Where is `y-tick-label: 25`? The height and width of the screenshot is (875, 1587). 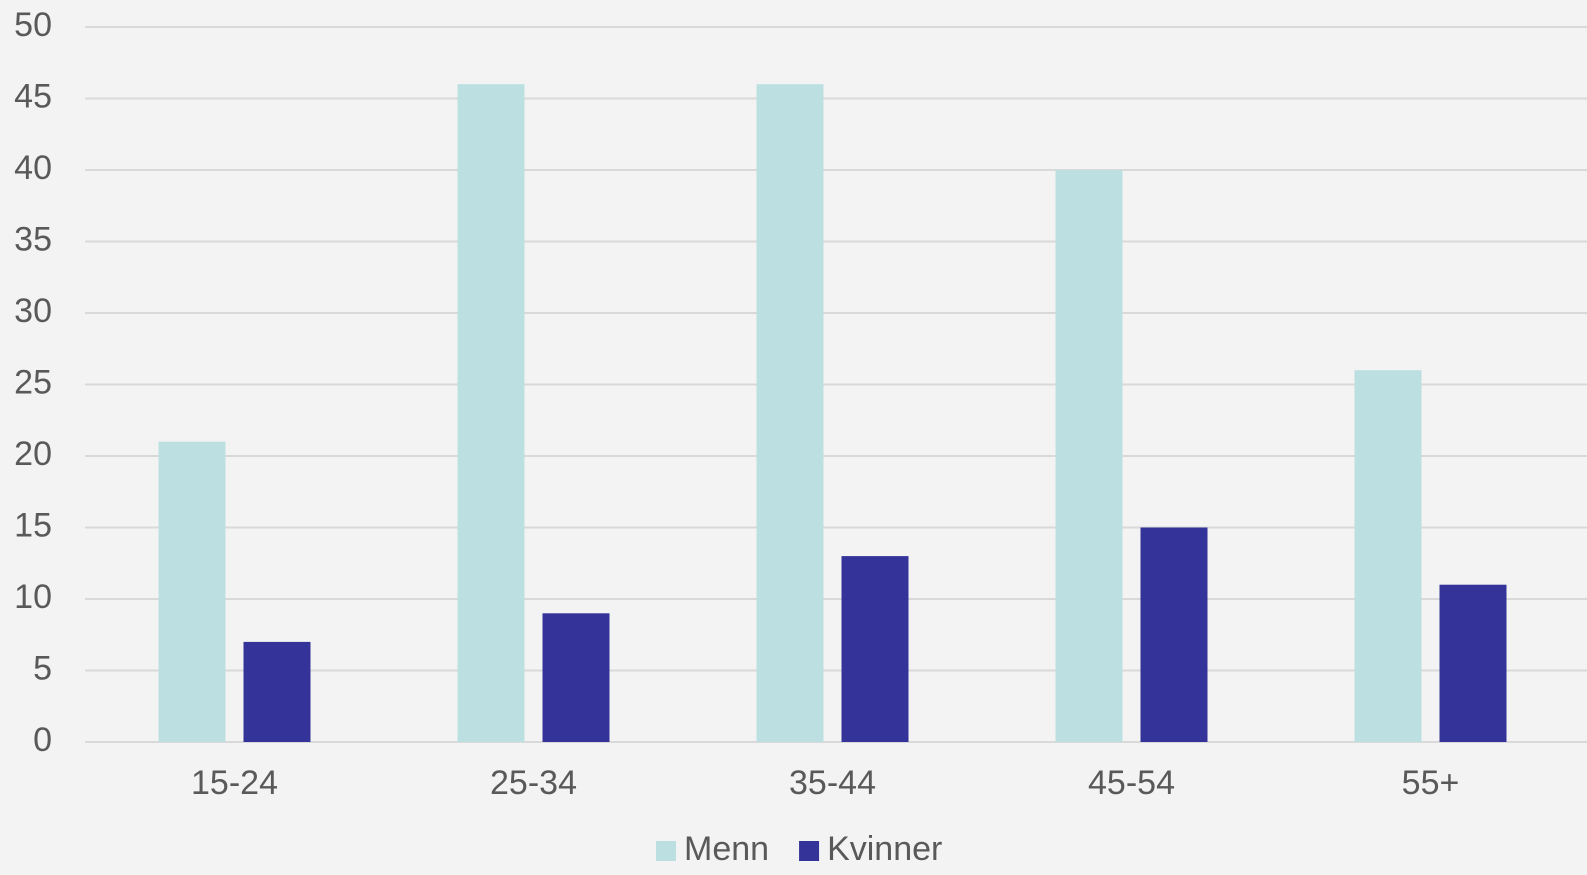
y-tick-label: 25 is located at coordinates (33, 382).